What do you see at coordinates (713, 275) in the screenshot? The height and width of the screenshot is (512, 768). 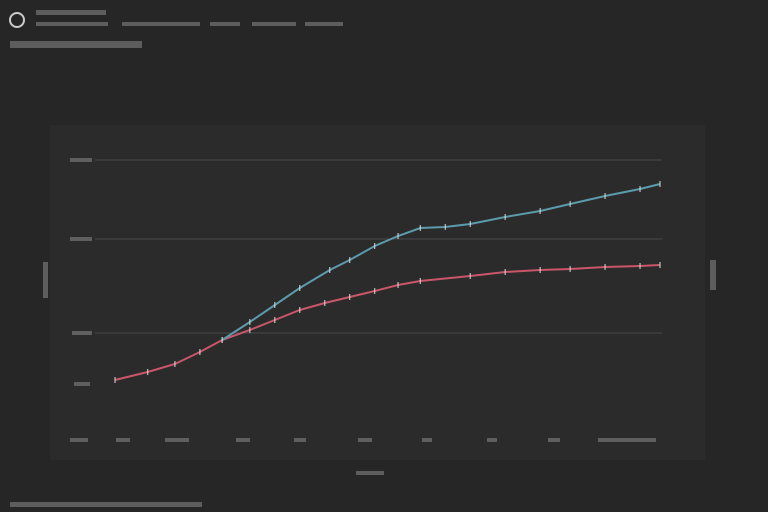 I see `y2-axis-label` at bounding box center [713, 275].